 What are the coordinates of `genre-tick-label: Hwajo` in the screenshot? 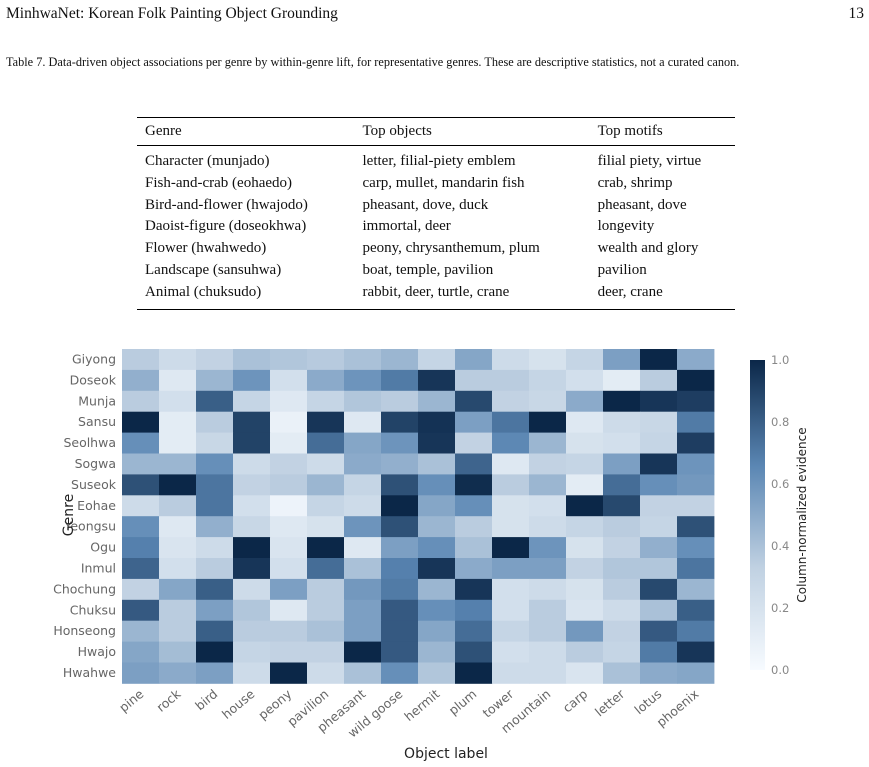 It's located at (97, 651).